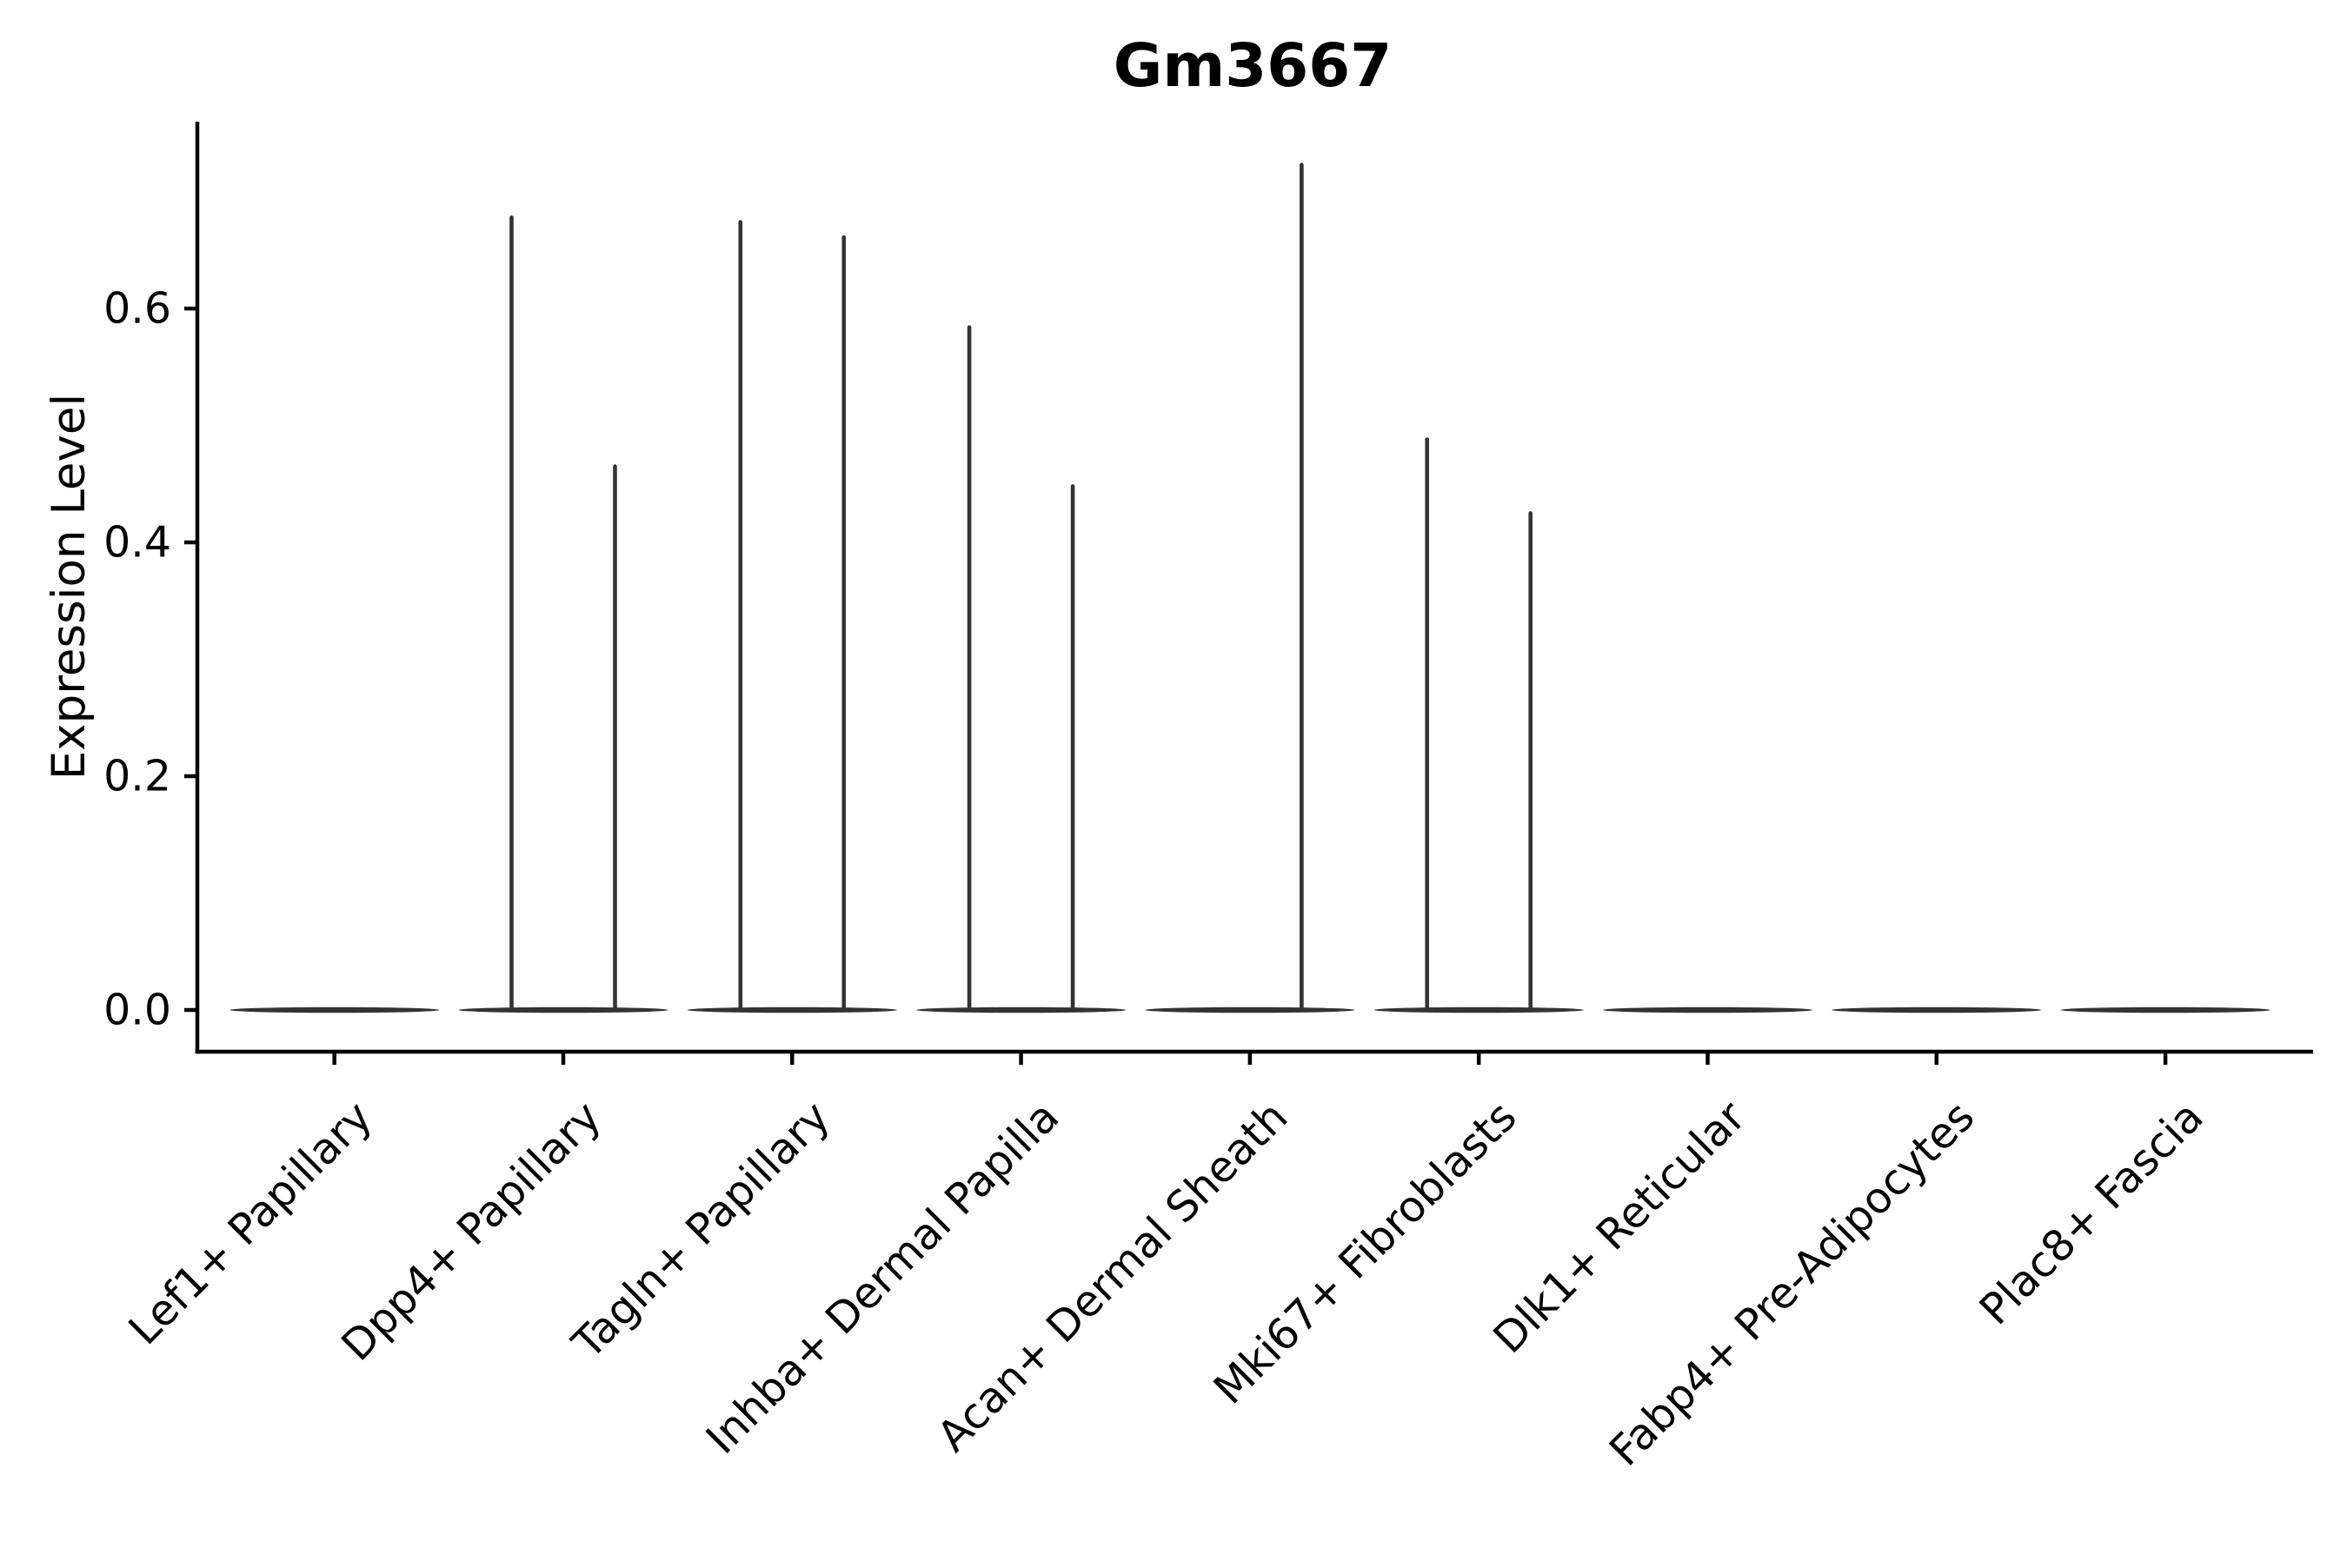 The image size is (2347, 1568). I want to click on y-tick-label: 0.6, so click(137, 309).